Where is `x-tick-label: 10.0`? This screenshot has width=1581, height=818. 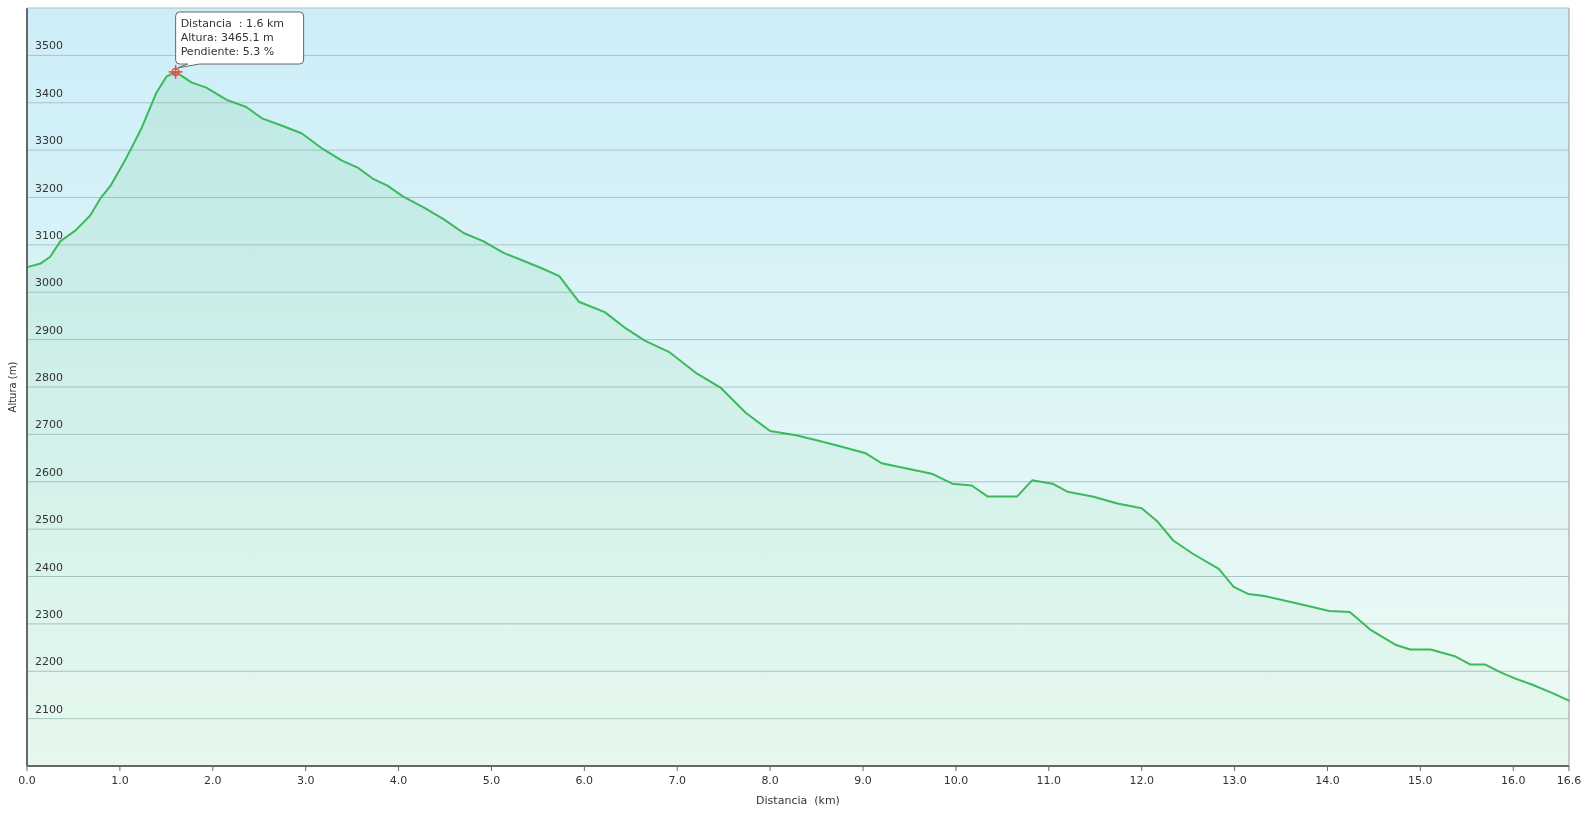 x-tick-label: 10.0 is located at coordinates (956, 780).